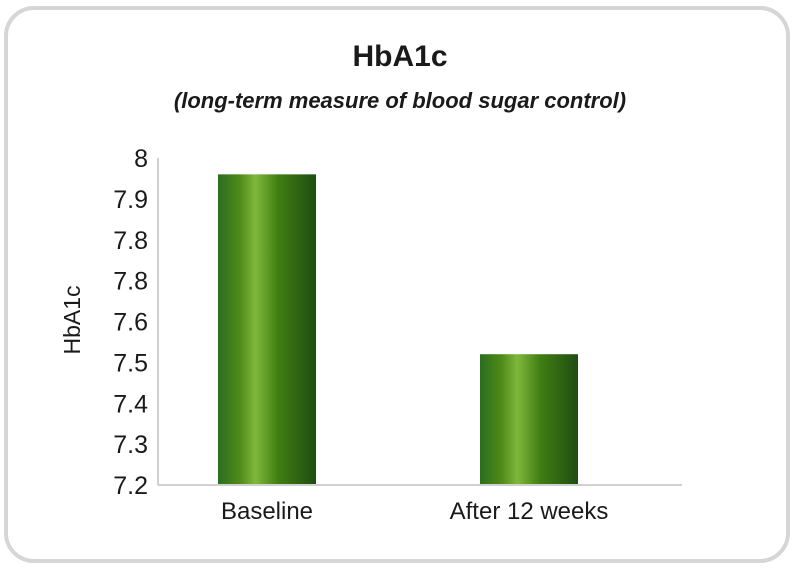 Image resolution: width=800 pixels, height=571 pixels. Describe the element at coordinates (529, 419) in the screenshot. I see `bar-after-12-weeks` at that location.